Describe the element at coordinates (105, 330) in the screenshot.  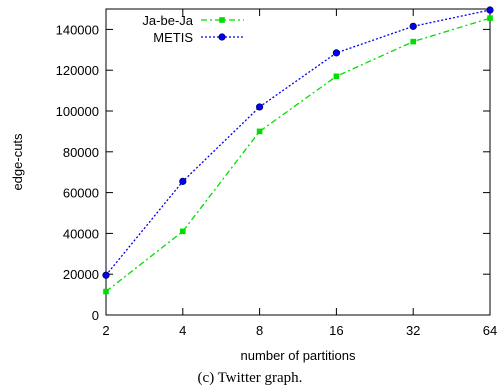
I see `x-tick-label: 2` at that location.